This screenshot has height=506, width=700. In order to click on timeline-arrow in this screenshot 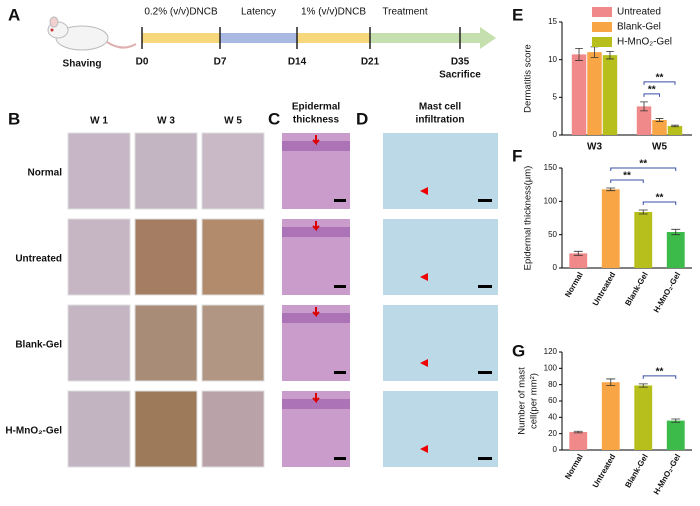, I will do `click(488, 38)`.